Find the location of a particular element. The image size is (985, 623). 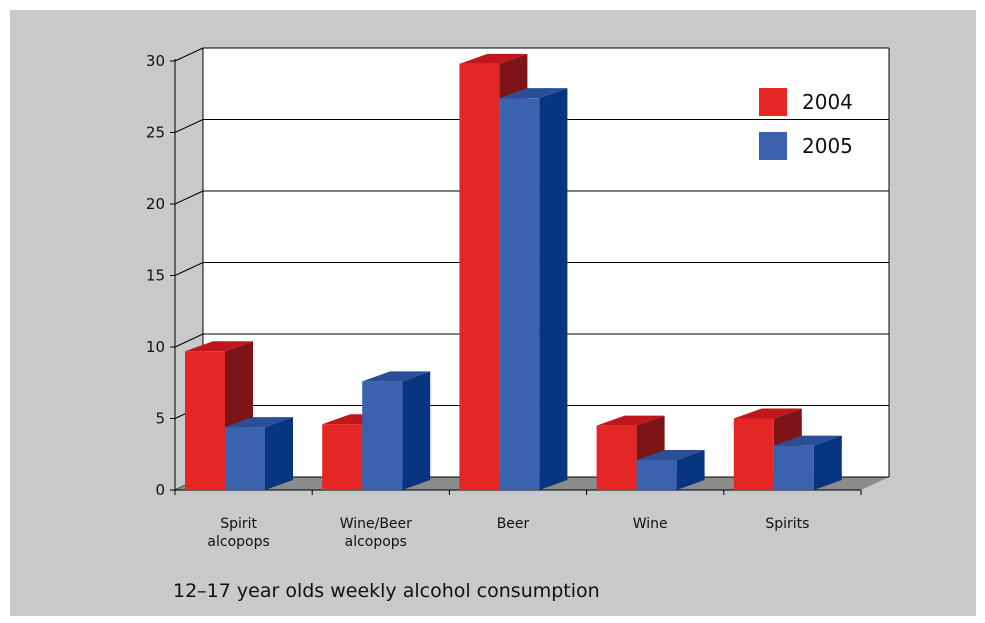

x-category-label: Spirit alcopops is located at coordinates (238, 533).